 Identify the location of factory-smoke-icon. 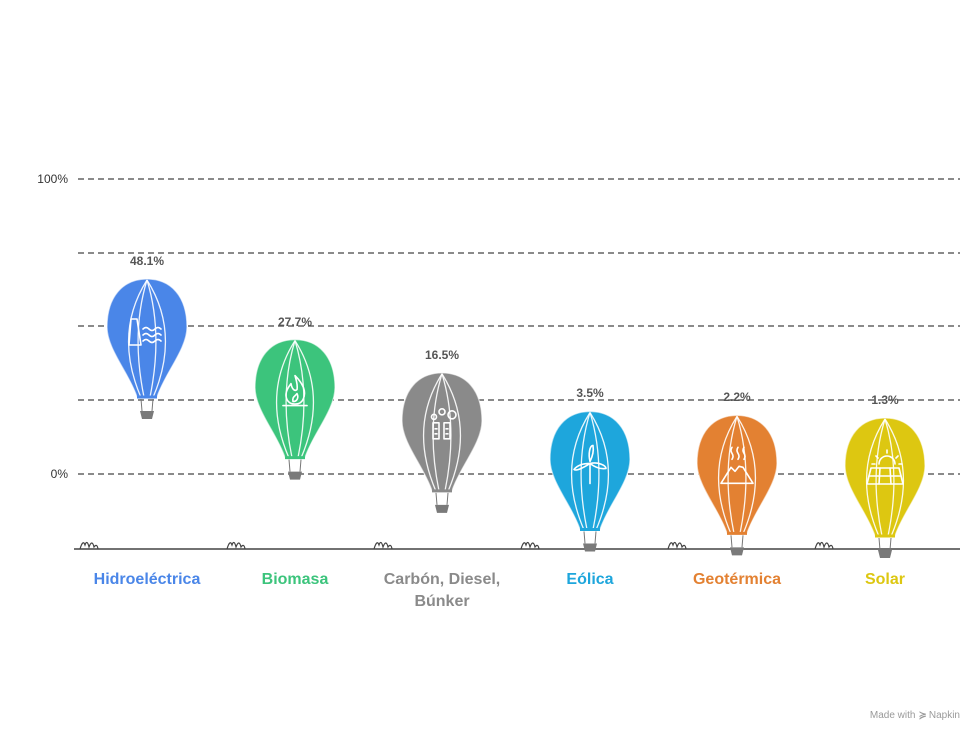
(443, 424).